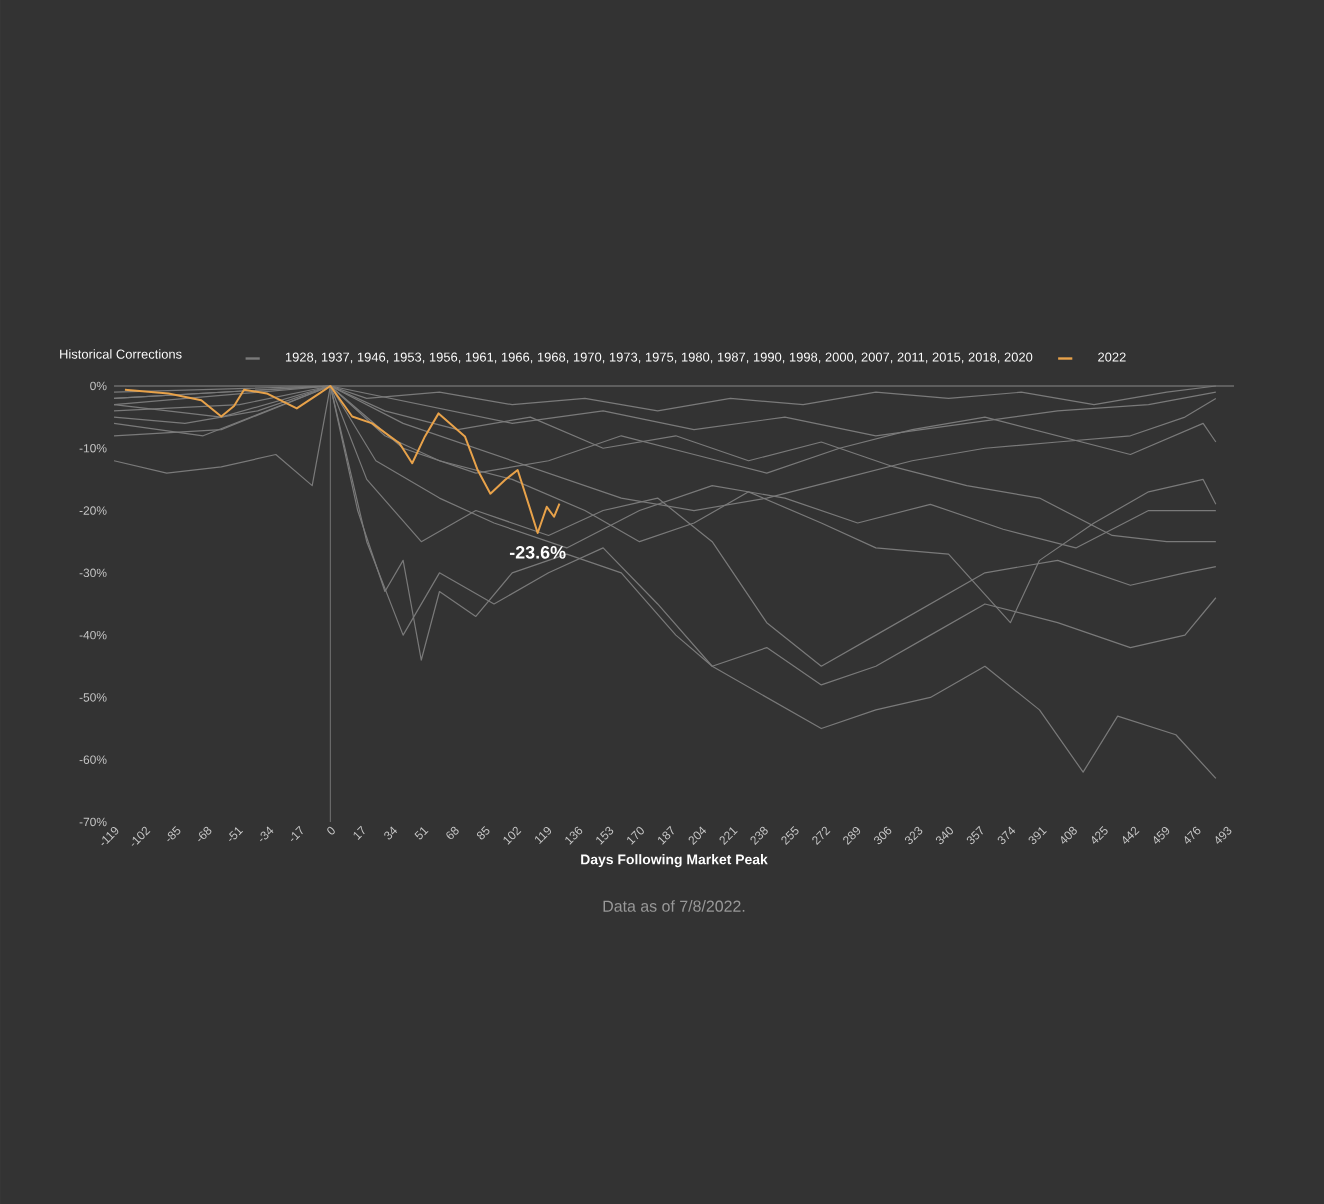 This screenshot has height=1204, width=1324. I want to click on annotation: -23.6%, so click(537, 552).